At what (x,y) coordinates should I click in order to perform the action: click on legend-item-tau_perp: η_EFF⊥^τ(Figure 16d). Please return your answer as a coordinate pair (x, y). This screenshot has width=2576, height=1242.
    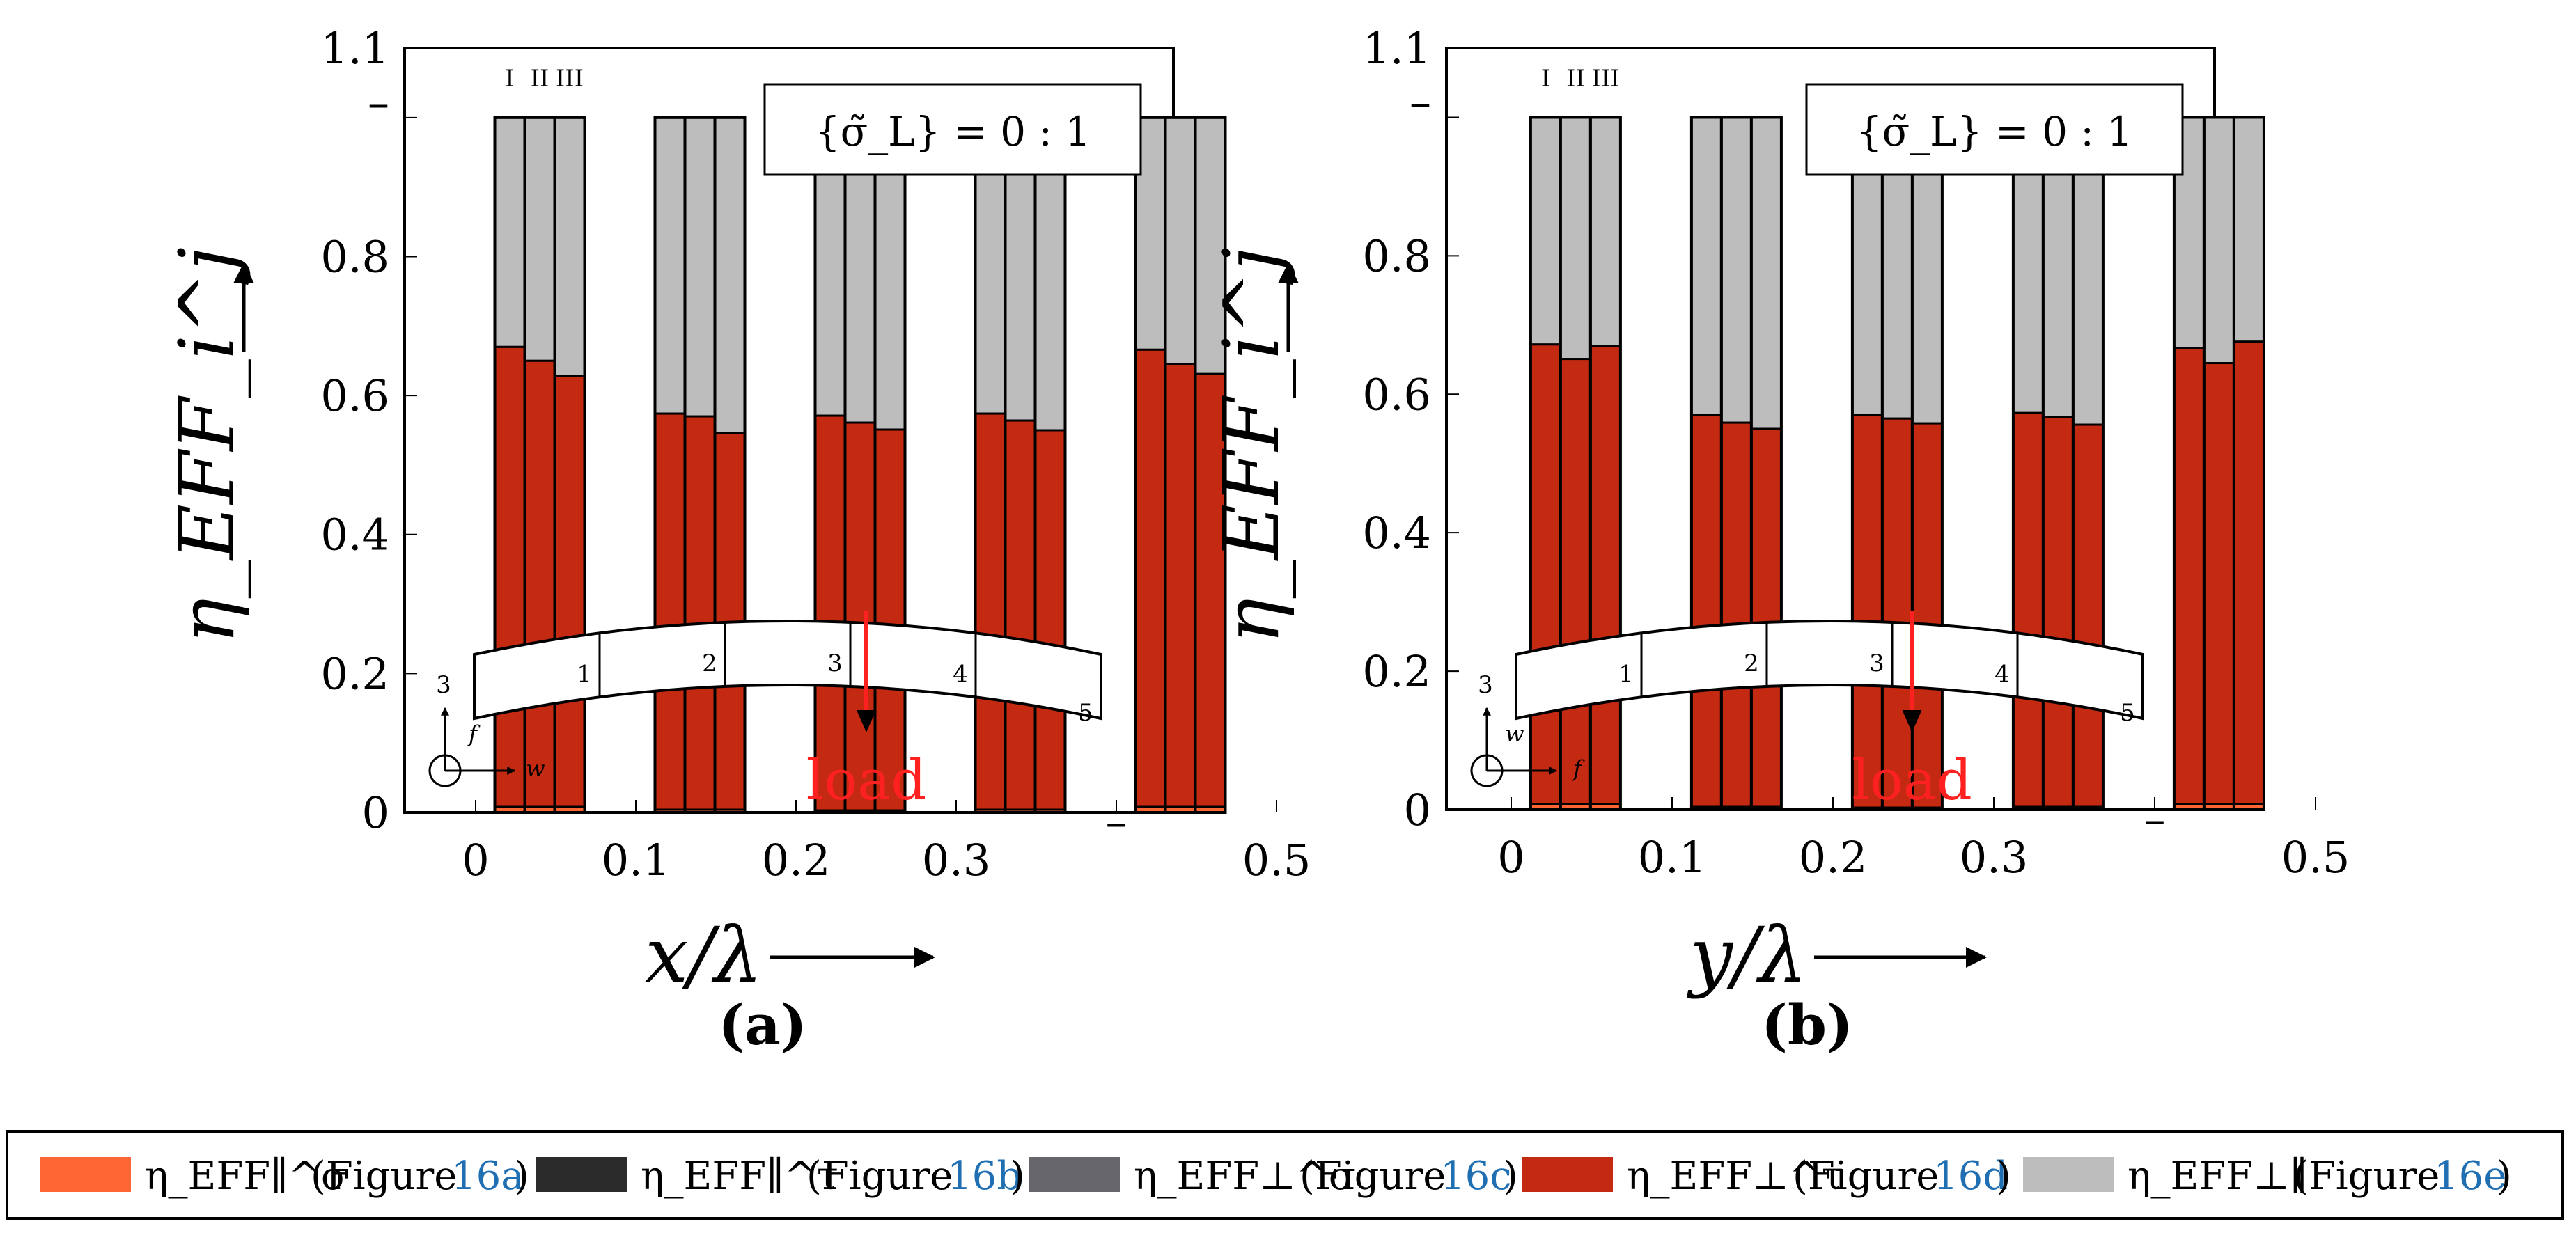
    Looking at the image, I should click on (1767, 1176).